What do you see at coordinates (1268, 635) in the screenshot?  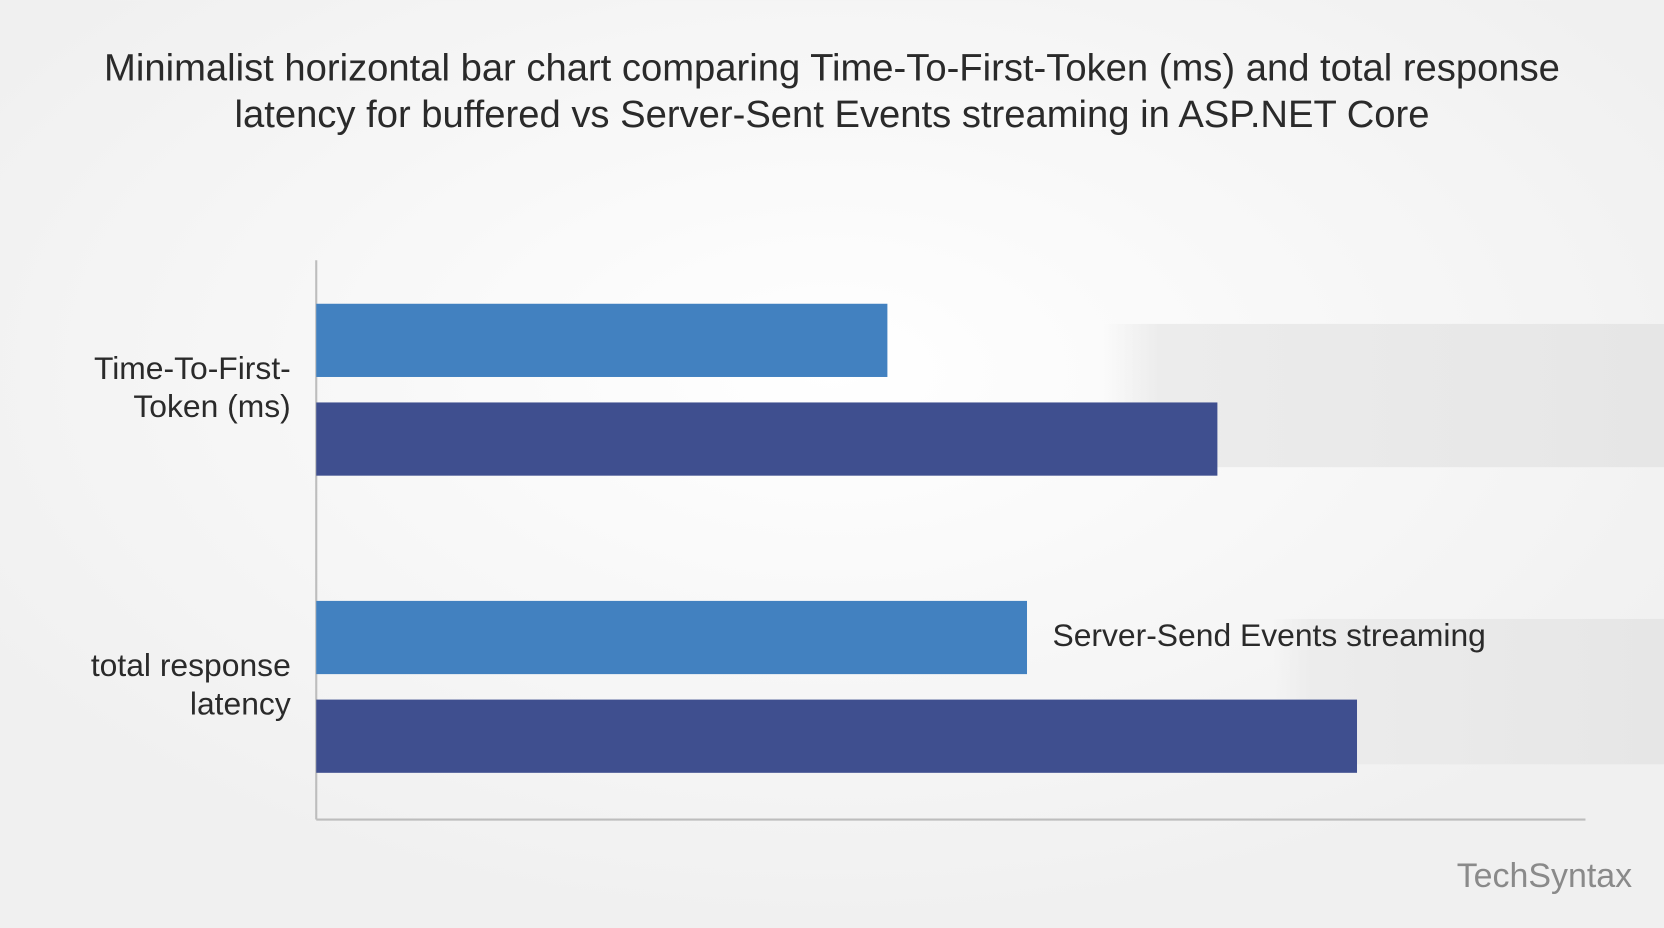 I see `legend-label: Server-Send Events streaming` at bounding box center [1268, 635].